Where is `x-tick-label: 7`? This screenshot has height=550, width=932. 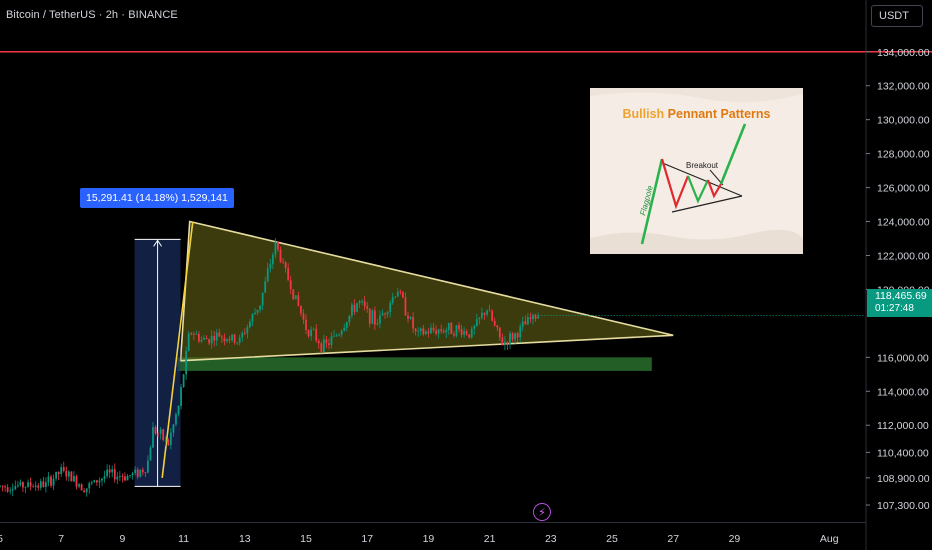
x-tick-label: 7 is located at coordinates (61, 539).